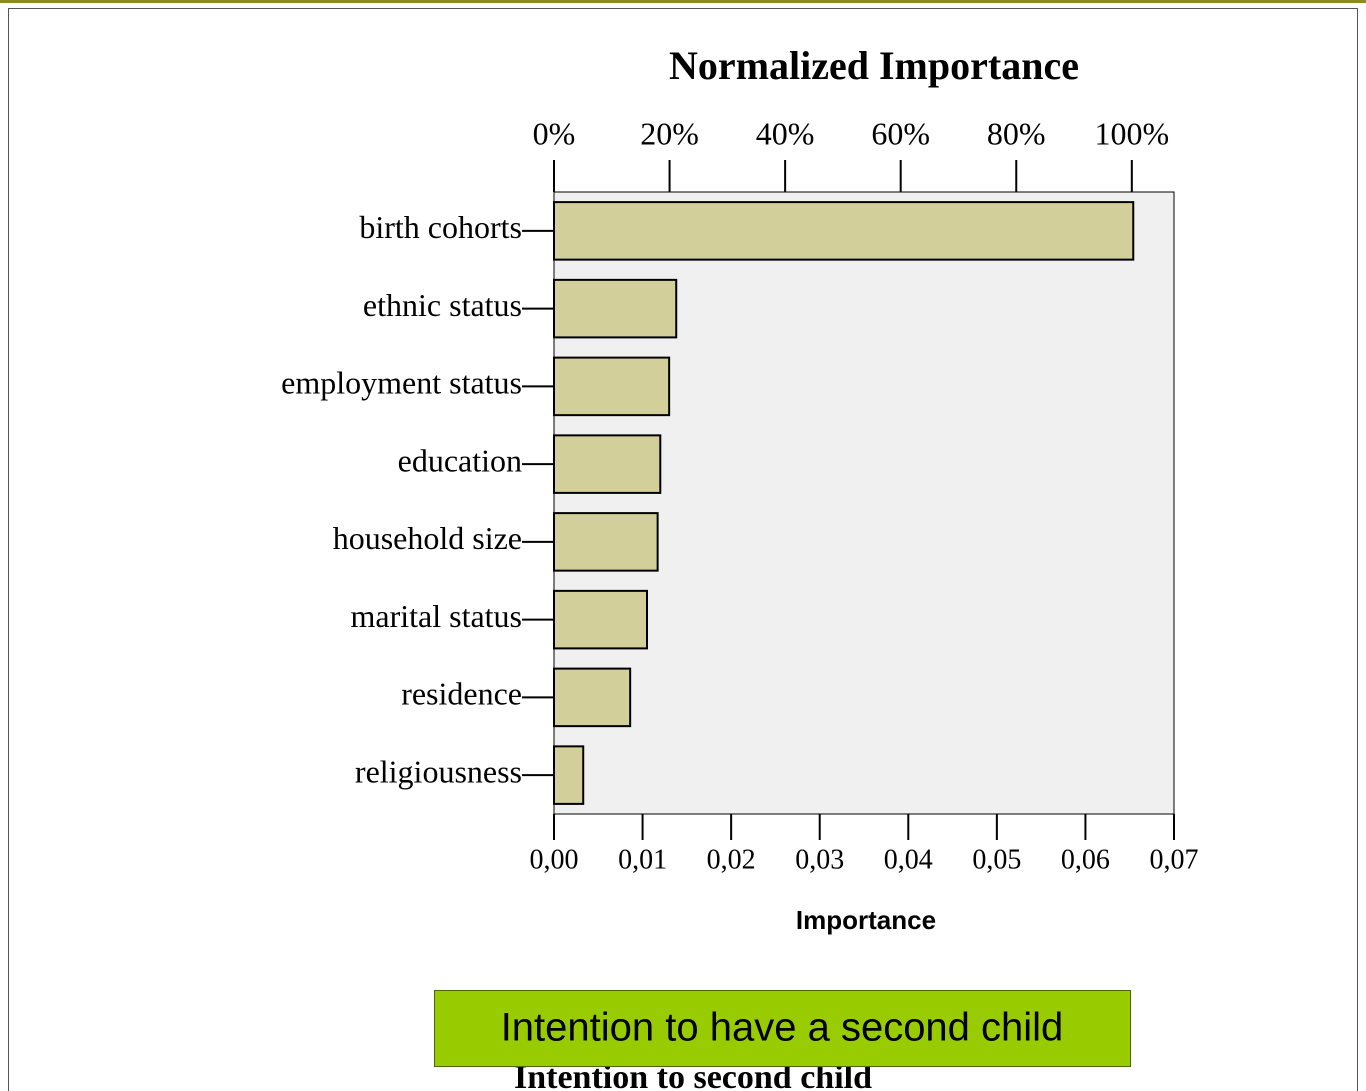 This screenshot has height=1091, width=1366. I want to click on x-tick-label: 0,04, so click(908, 859).